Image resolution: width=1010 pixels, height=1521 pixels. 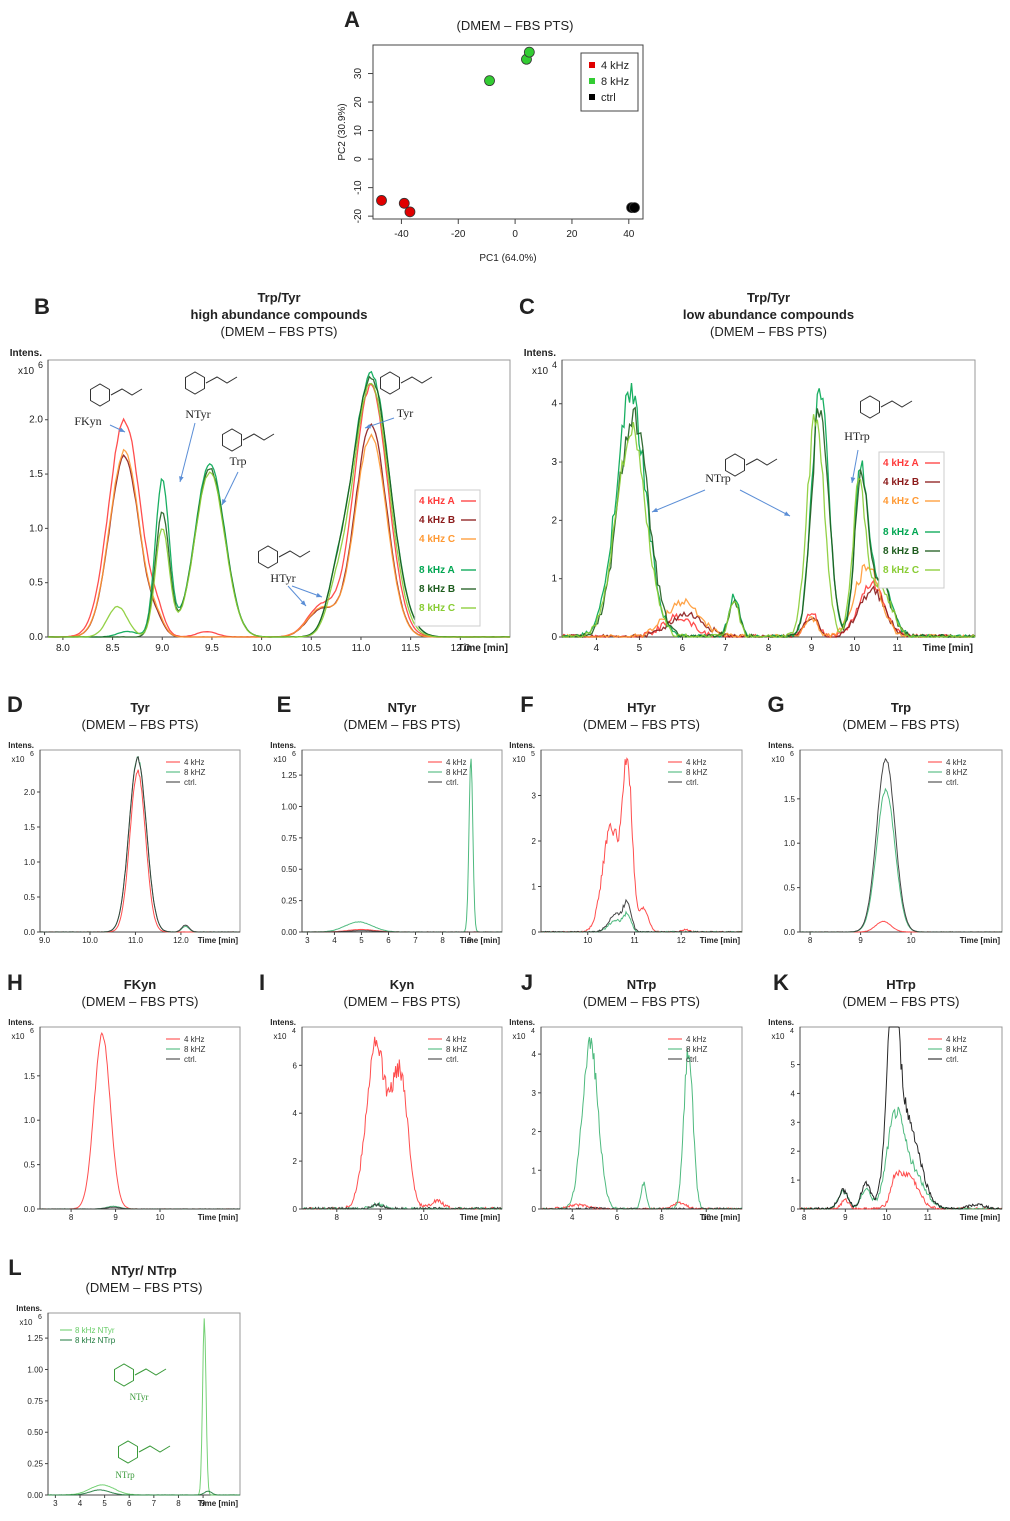 What do you see at coordinates (514, 25) in the screenshot?
I see `chart-title: (DMEM – FBS PTS)` at bounding box center [514, 25].